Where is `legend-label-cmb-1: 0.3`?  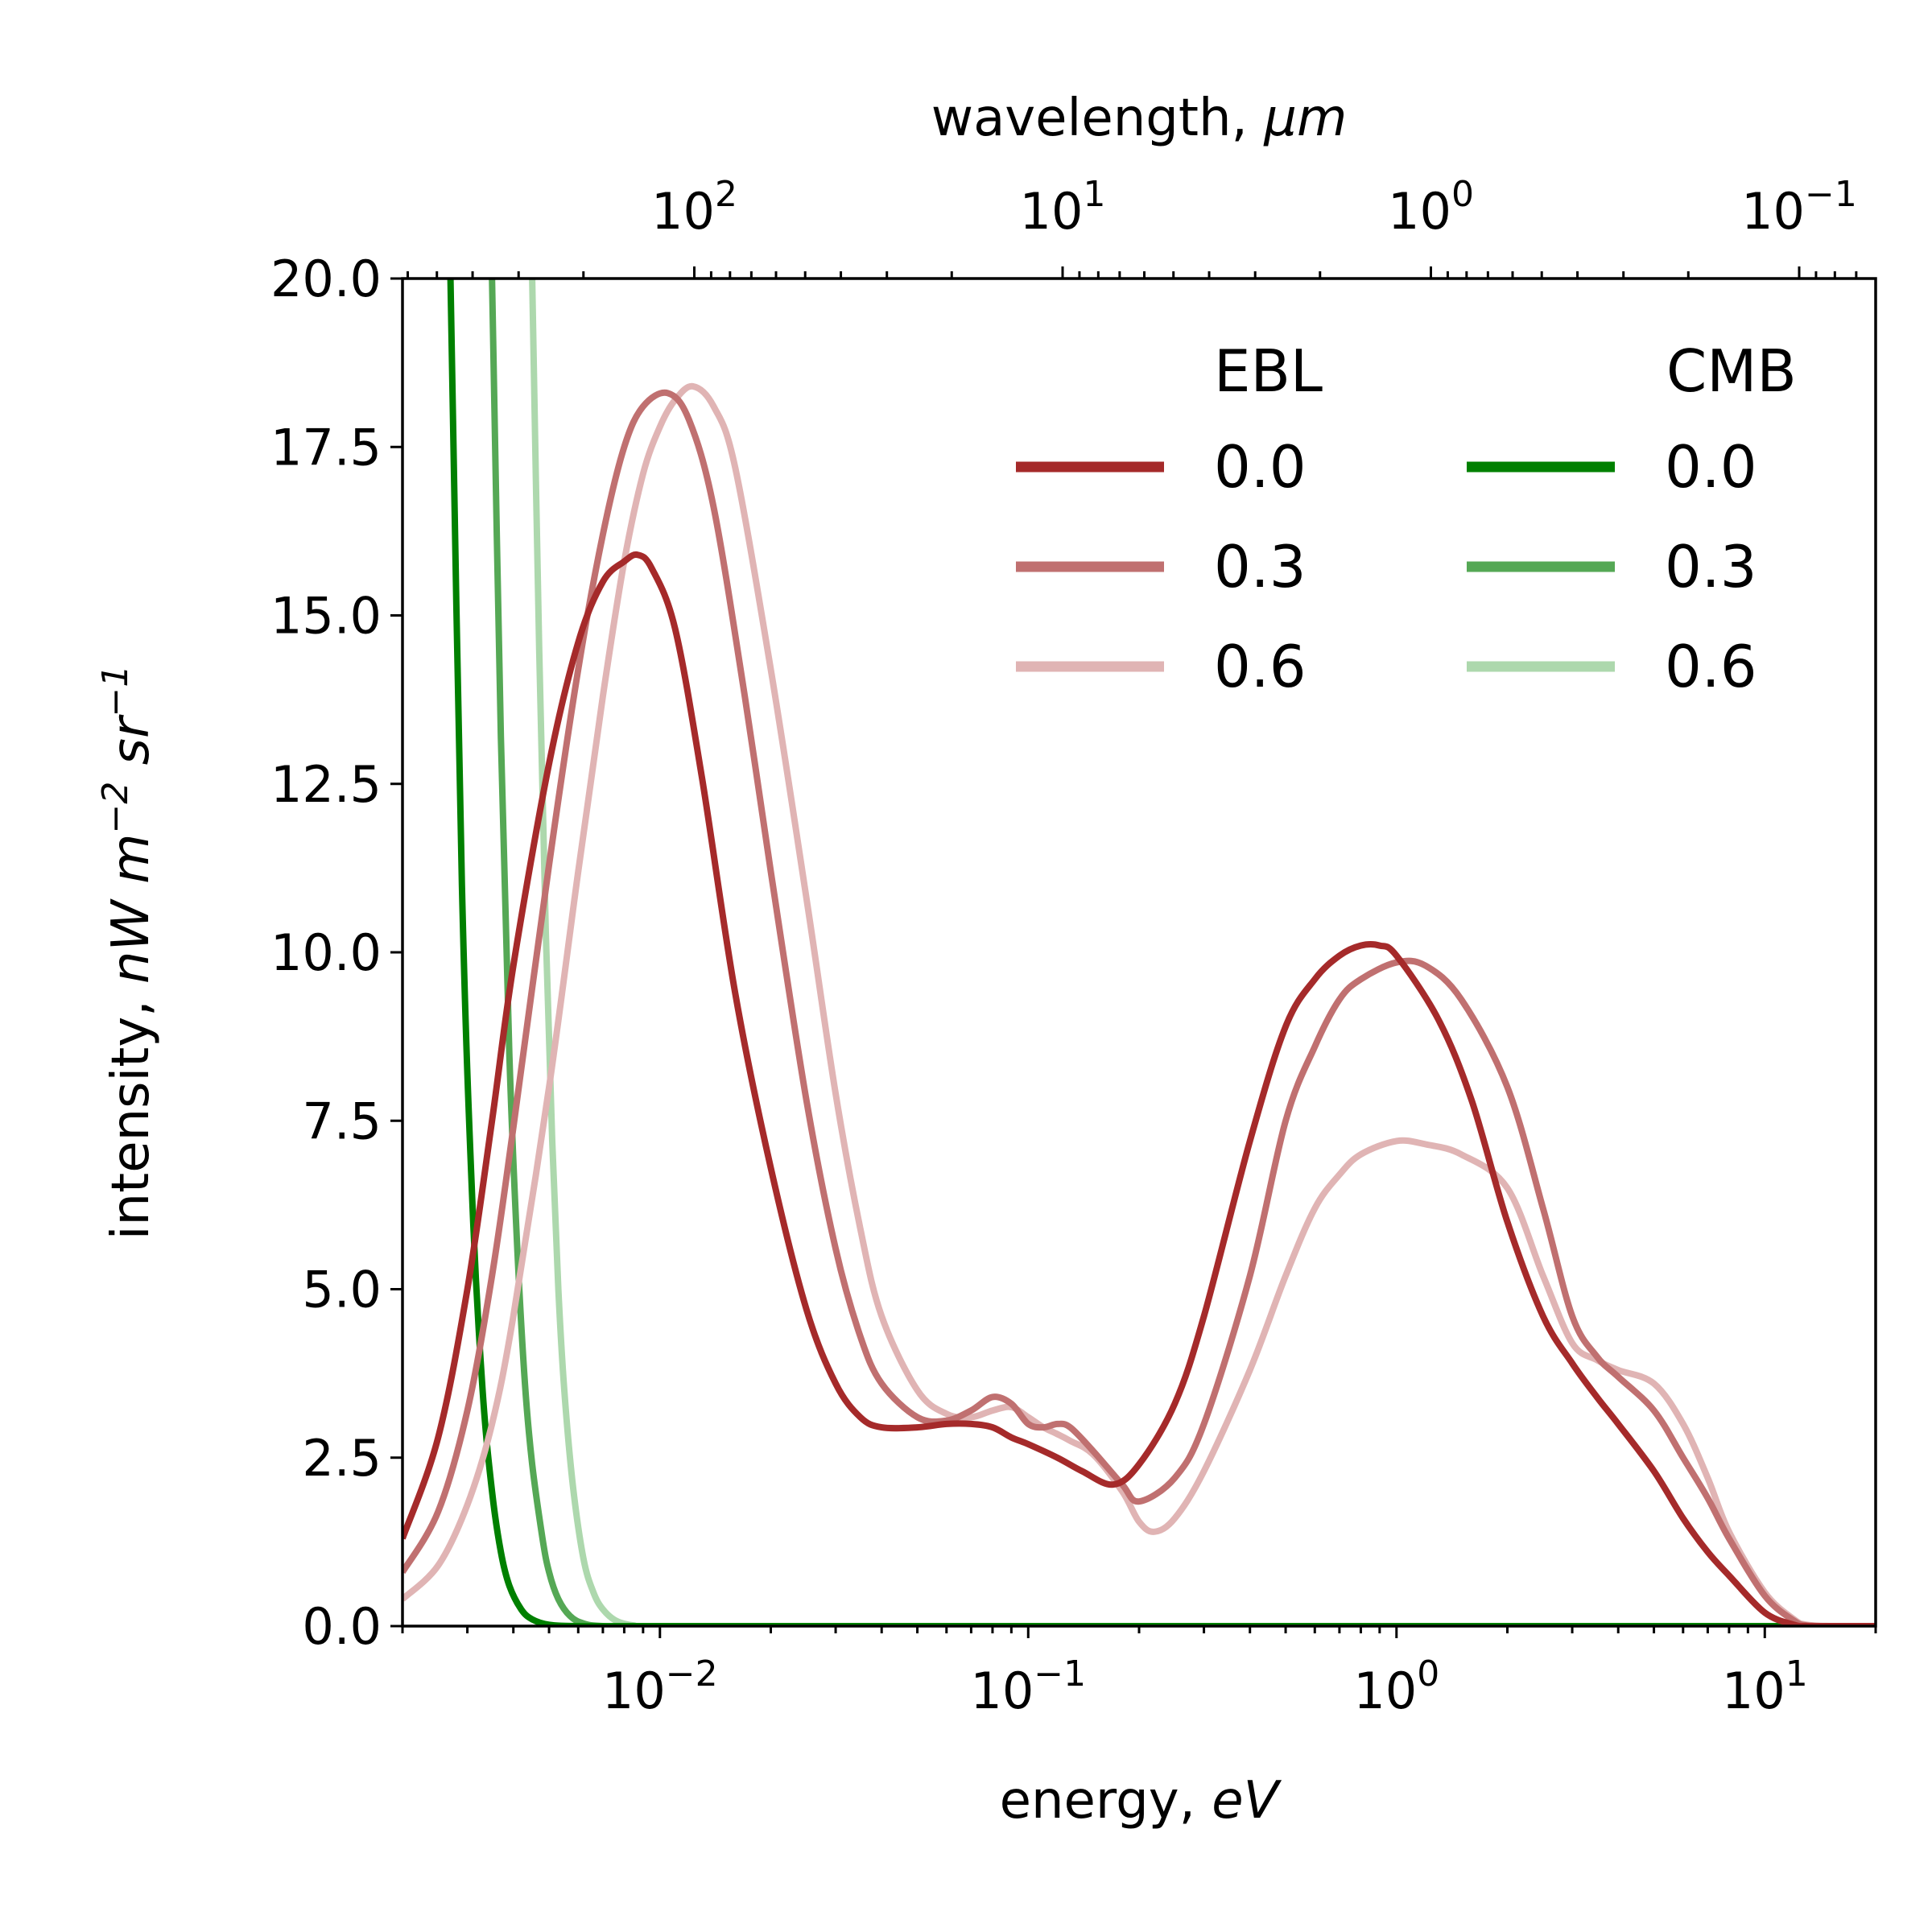 legend-label-cmb-1: 0.3 is located at coordinates (1711, 567).